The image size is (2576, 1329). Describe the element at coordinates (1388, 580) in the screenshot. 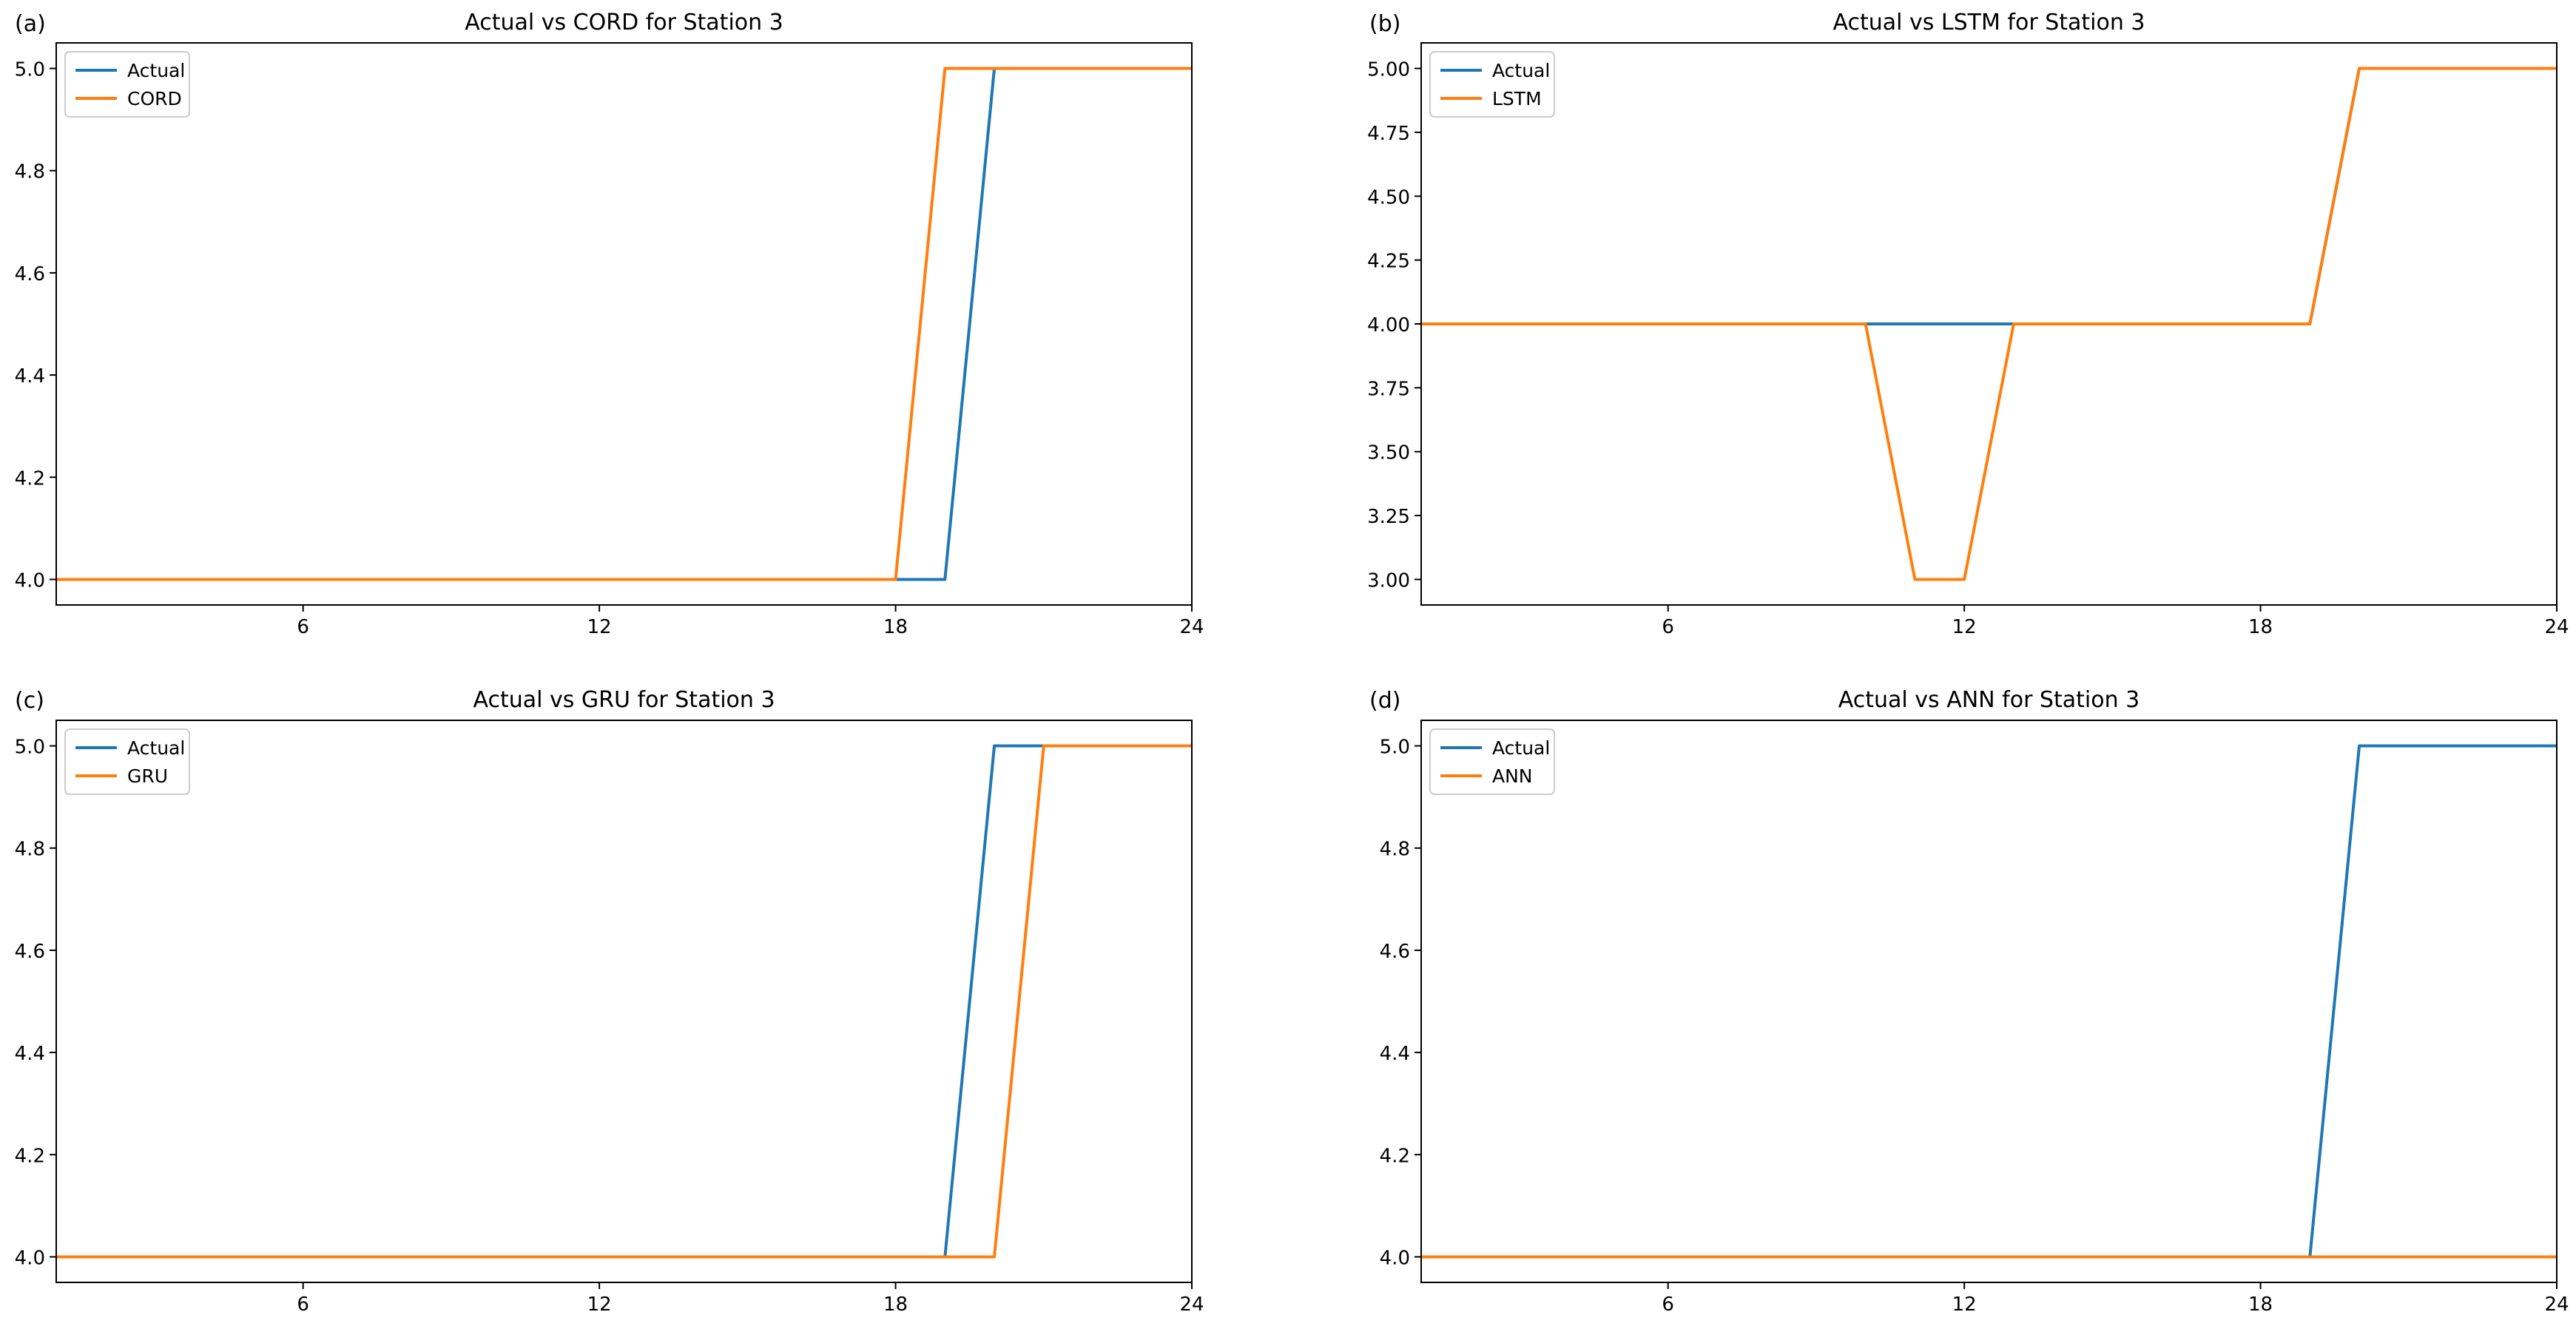

I see `y-tick-label: 3.00` at that location.